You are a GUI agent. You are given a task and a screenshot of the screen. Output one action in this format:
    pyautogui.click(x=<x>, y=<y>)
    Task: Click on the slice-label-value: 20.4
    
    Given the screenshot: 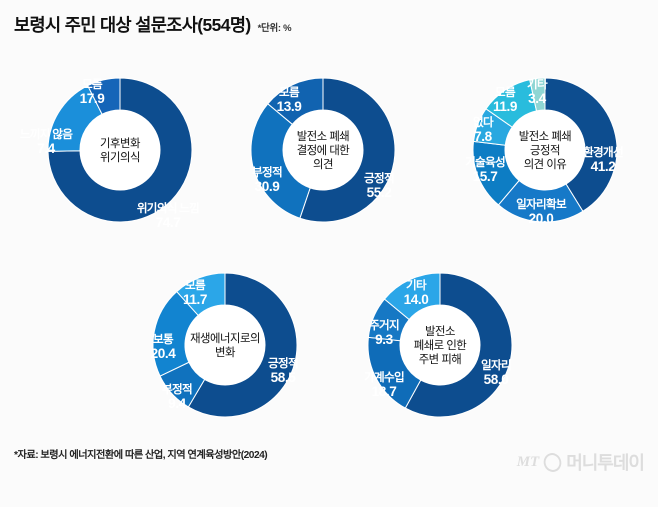 What is the action you would take?
    pyautogui.click(x=164, y=353)
    